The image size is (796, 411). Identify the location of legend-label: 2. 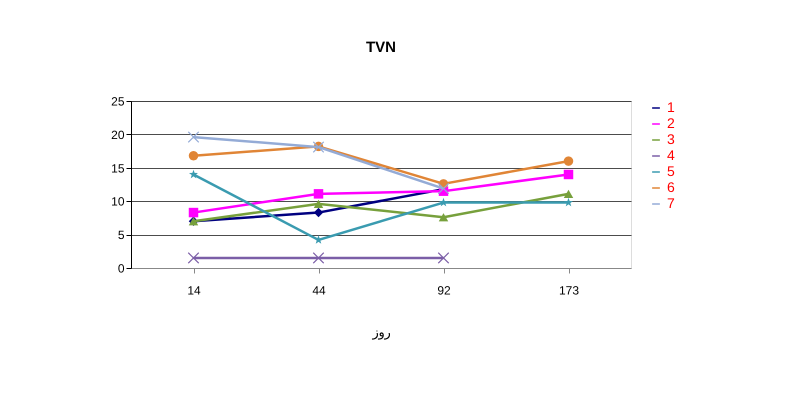
(671, 123).